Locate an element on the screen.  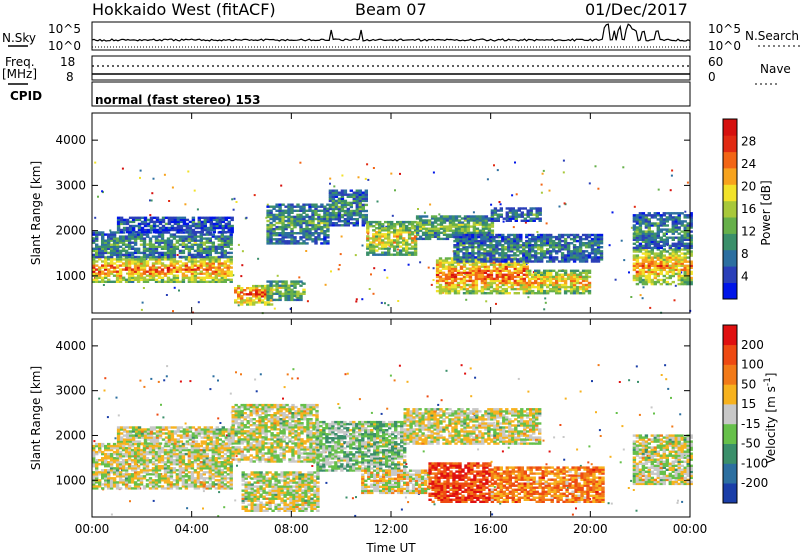
nave-label: Nave is located at coordinates (775, 69).